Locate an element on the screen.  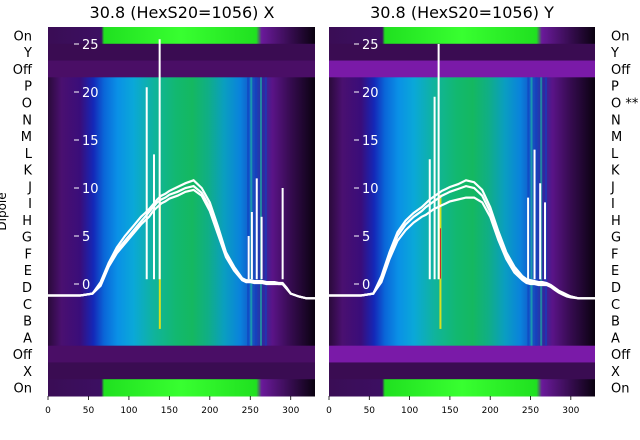
y-axis-label: Dipole is located at coordinates (4, 211).